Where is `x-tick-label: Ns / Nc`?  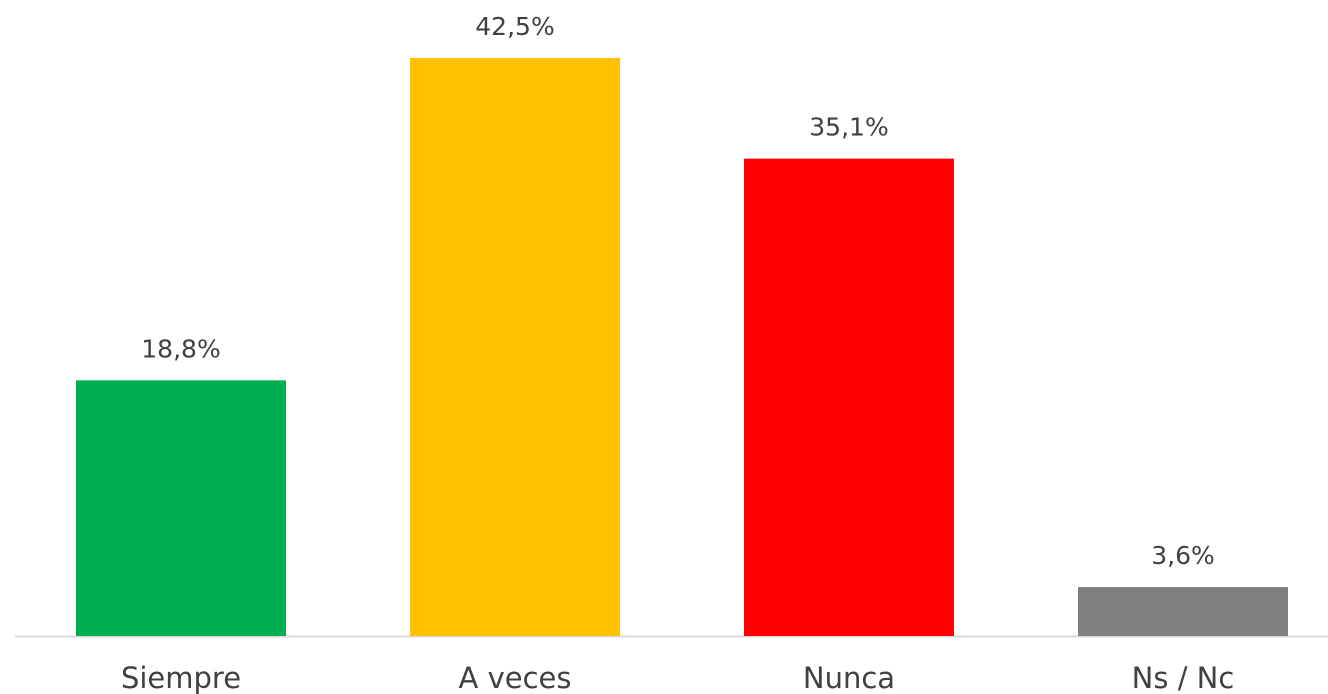 x-tick-label: Ns / Nc is located at coordinates (1183, 677).